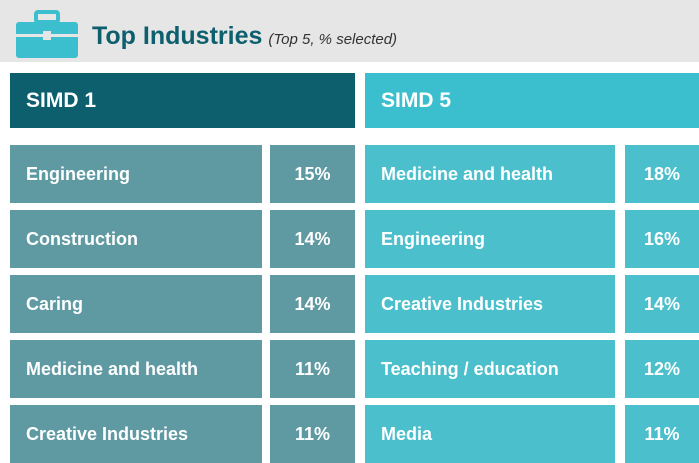  What do you see at coordinates (662, 174) in the screenshot?
I see `share-cell: 18%` at bounding box center [662, 174].